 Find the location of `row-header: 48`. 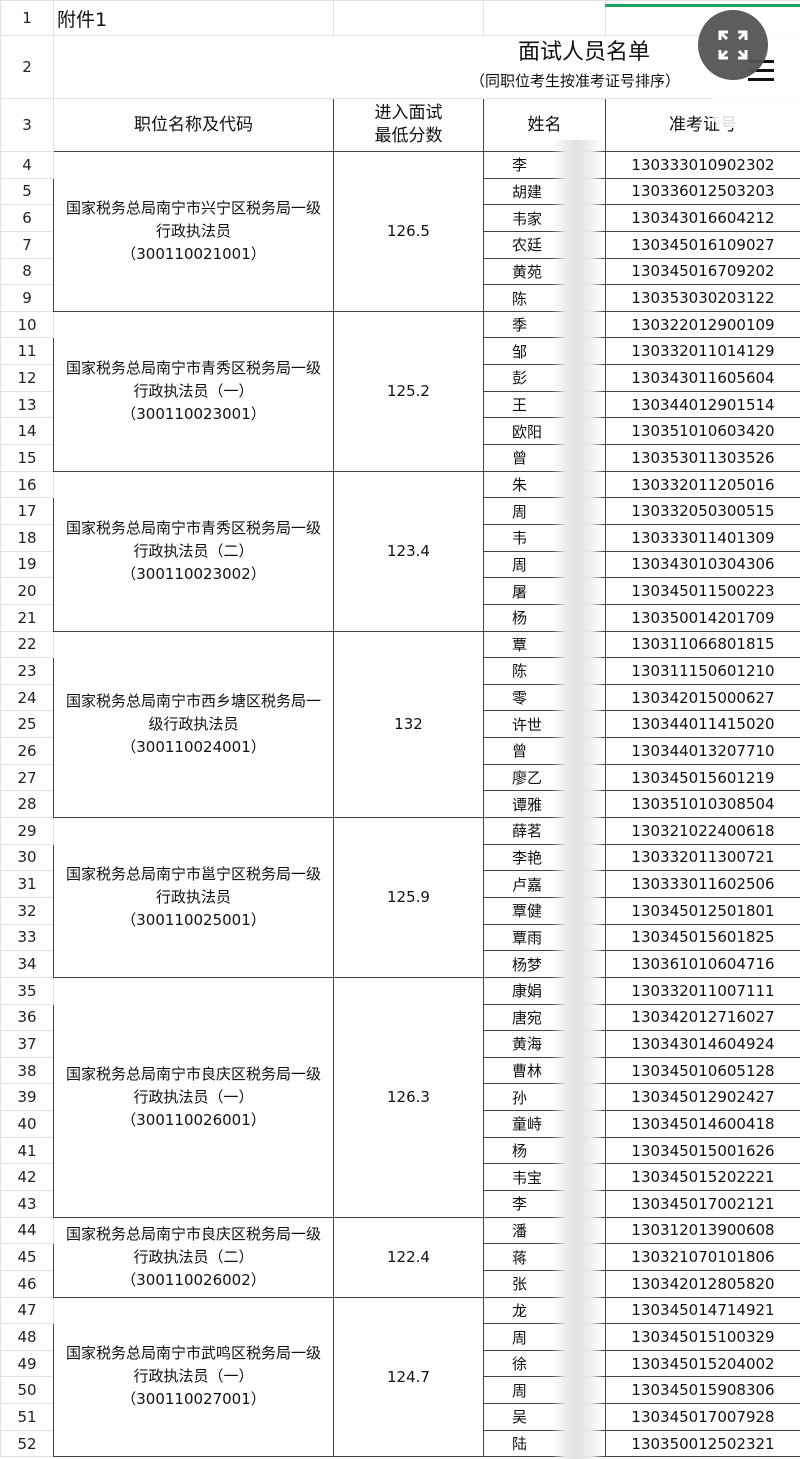

row-header: 48 is located at coordinates (27, 1337).